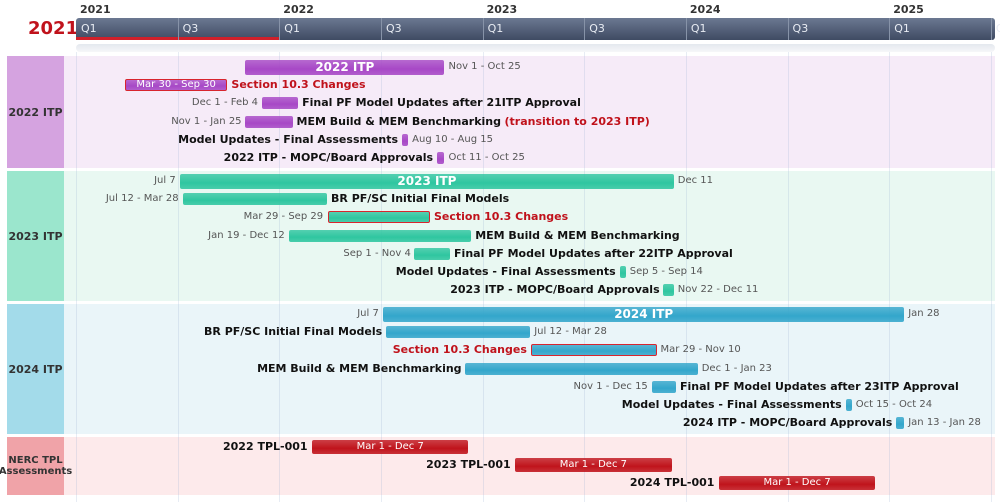  Describe the element at coordinates (486, 157) in the screenshot. I see `bar-dates: Oct 11 - Oct 25` at that location.